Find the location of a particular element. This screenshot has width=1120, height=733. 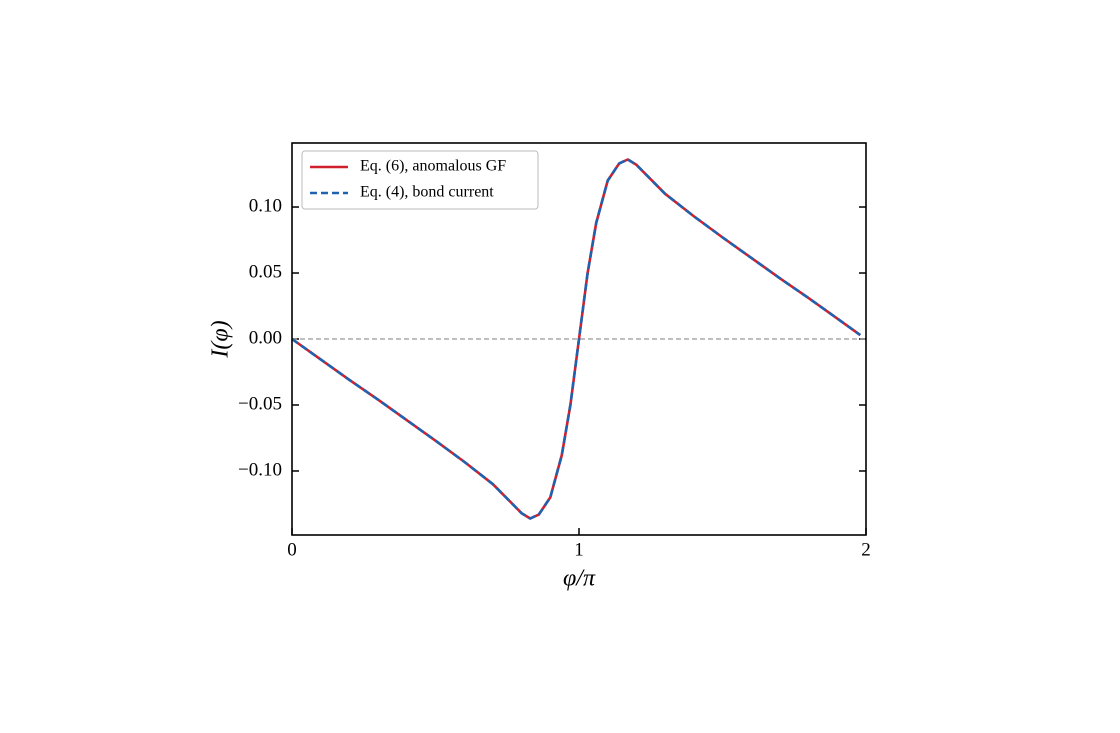

x-tick-label: 1 is located at coordinates (579, 549).